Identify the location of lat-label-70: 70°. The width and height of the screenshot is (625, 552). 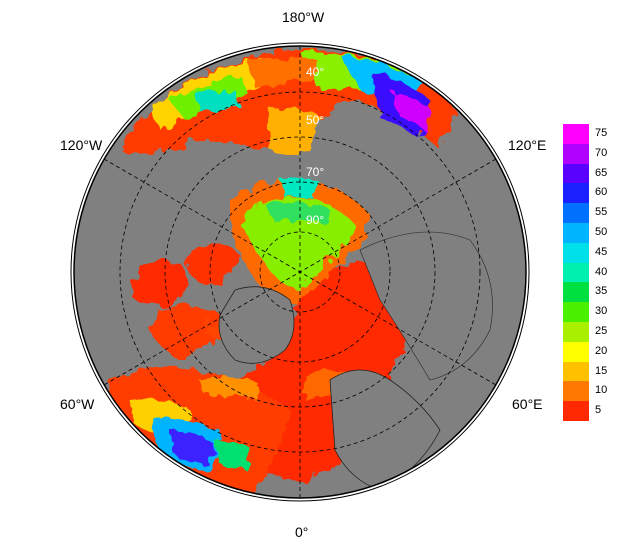
(315, 172).